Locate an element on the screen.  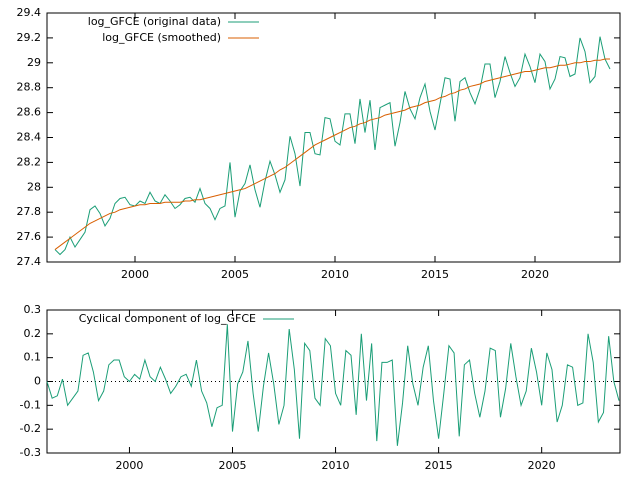
y-tick-label: 28.4 is located at coordinates (29, 137).